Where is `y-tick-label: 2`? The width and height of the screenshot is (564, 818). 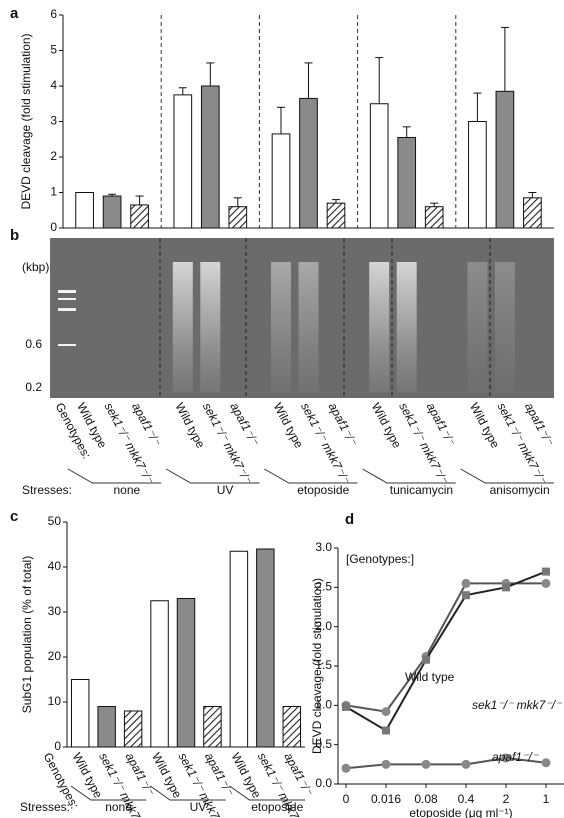
y-tick-label: 2 is located at coordinates (53, 156).